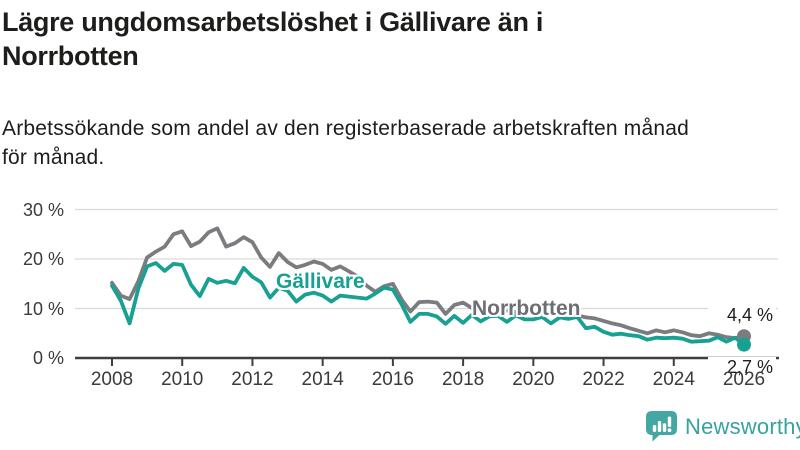  I want to click on y-axis-label: 20 %, so click(43, 259).